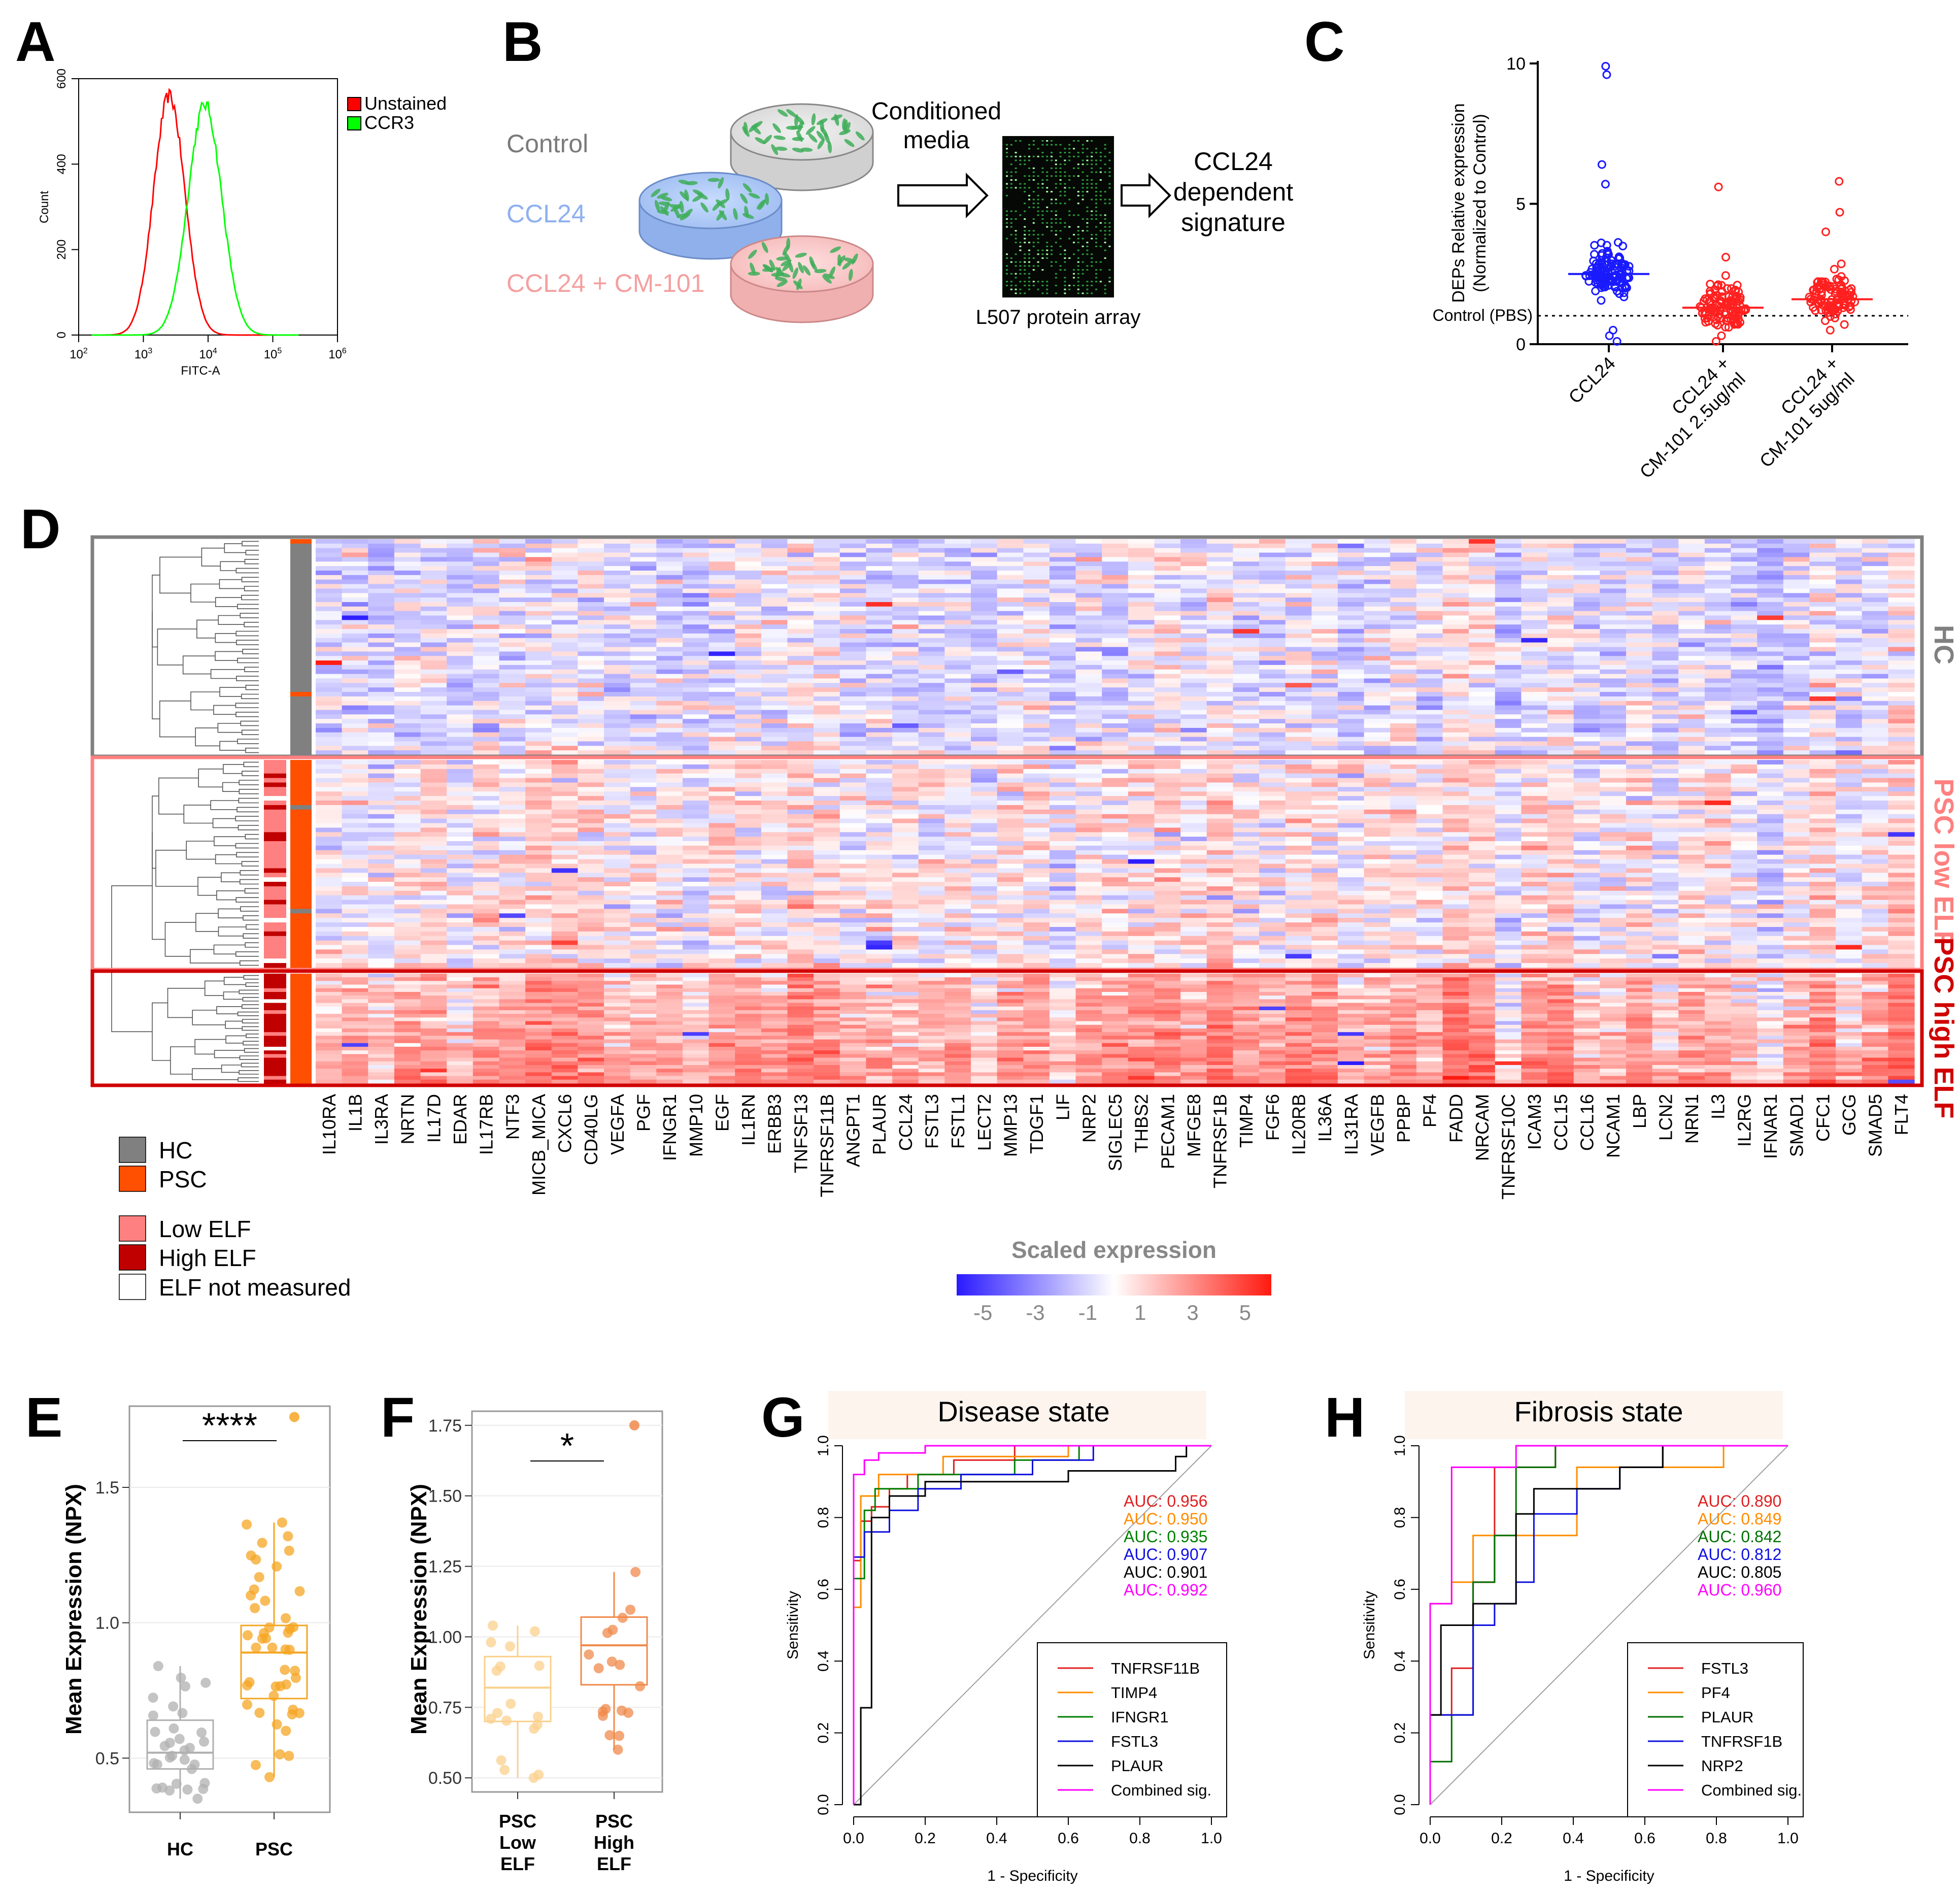  What do you see at coordinates (44, 207) in the screenshot?
I see `panel-a-ylabel: Count` at bounding box center [44, 207].